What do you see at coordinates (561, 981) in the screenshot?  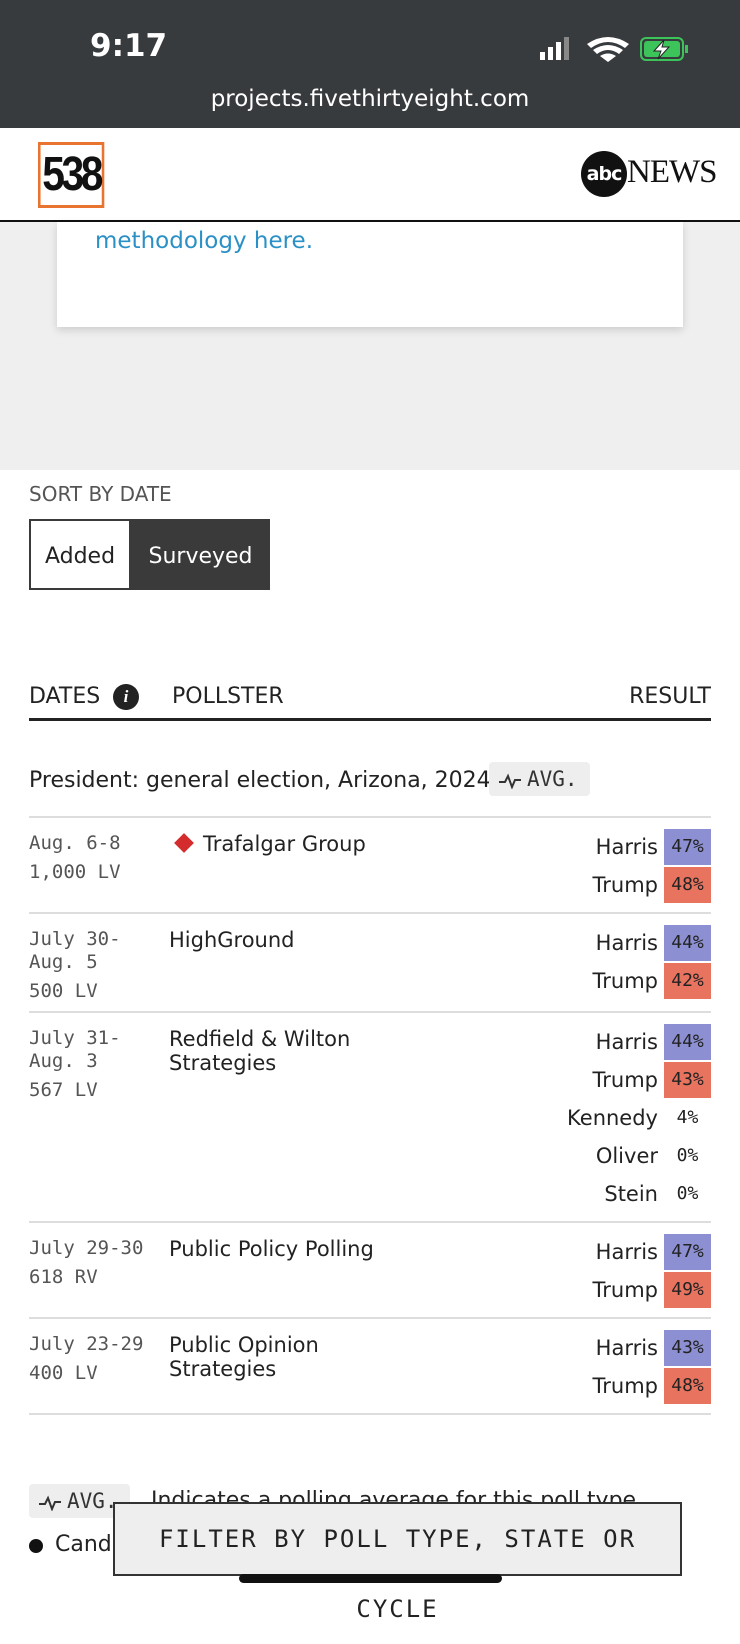 I see `result-row: Trump 42%` at bounding box center [561, 981].